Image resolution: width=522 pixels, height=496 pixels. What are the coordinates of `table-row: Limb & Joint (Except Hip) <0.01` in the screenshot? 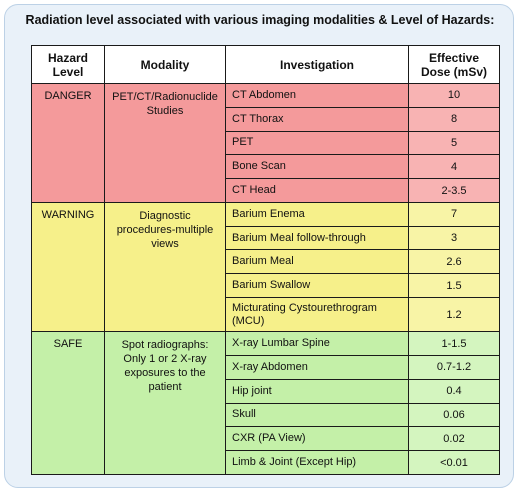 It's located at (266, 462).